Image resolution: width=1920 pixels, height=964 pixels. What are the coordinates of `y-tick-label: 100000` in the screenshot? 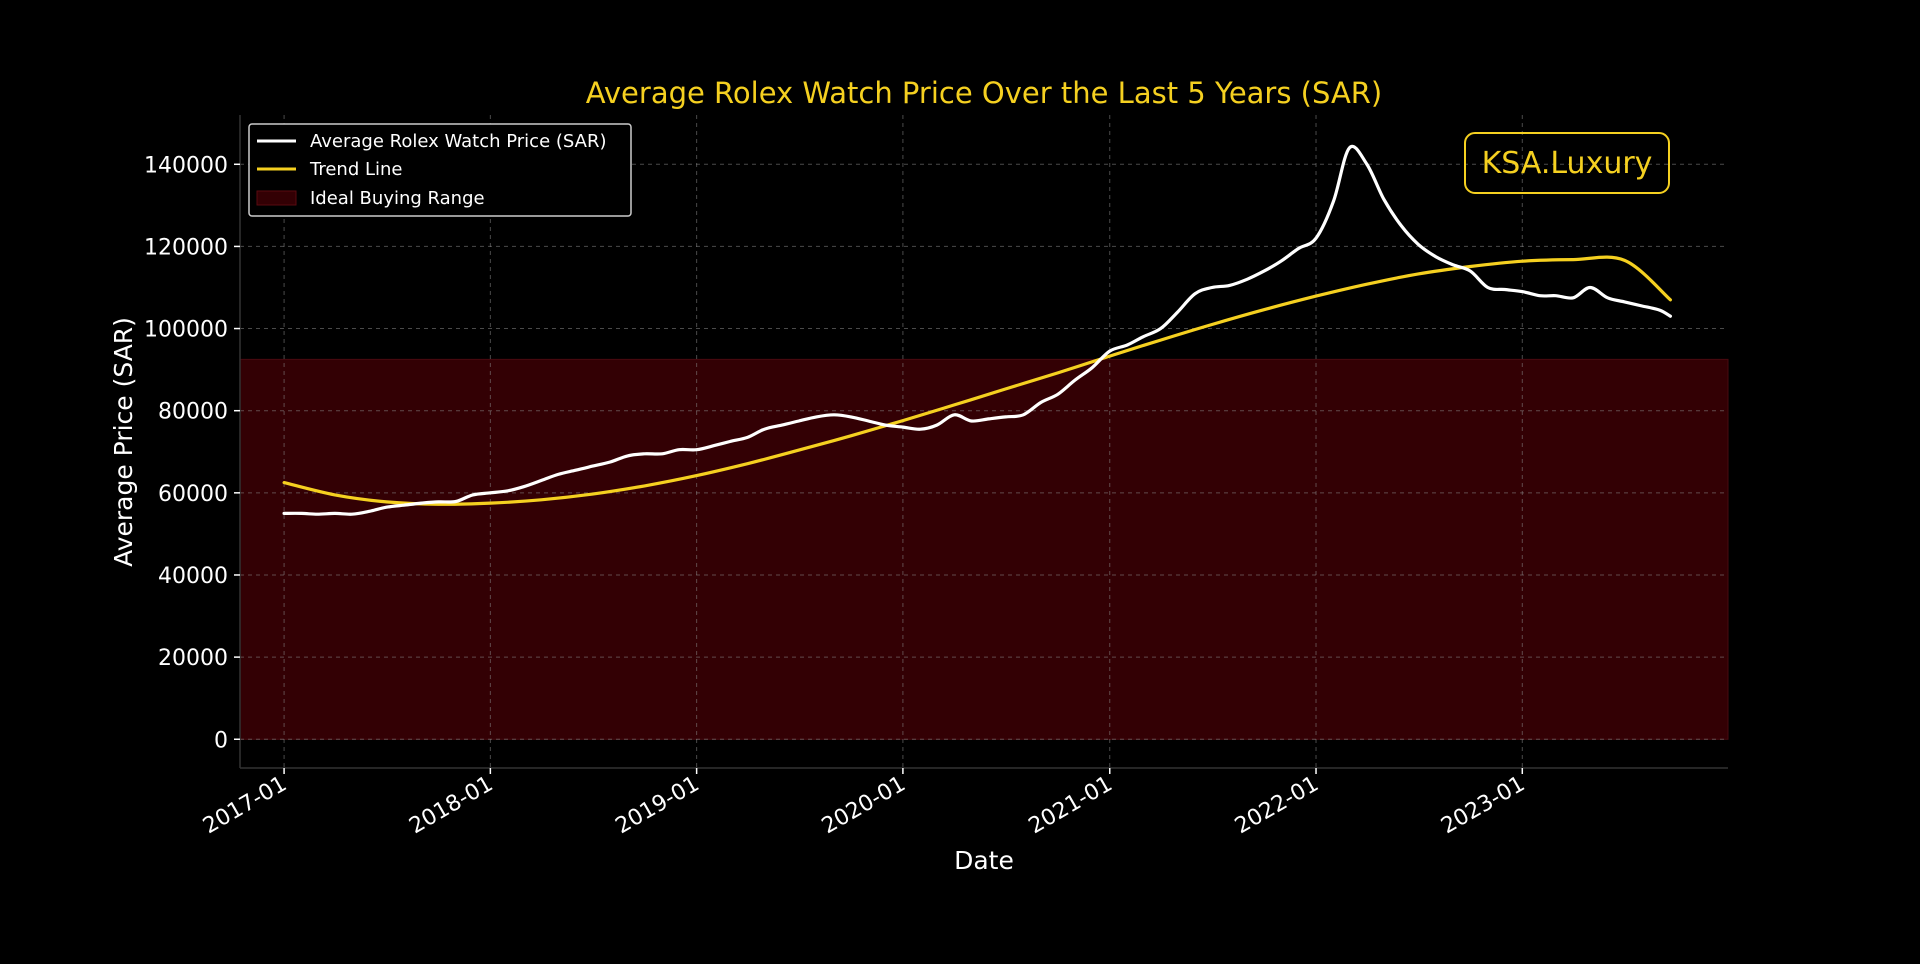 It's located at (186, 330).